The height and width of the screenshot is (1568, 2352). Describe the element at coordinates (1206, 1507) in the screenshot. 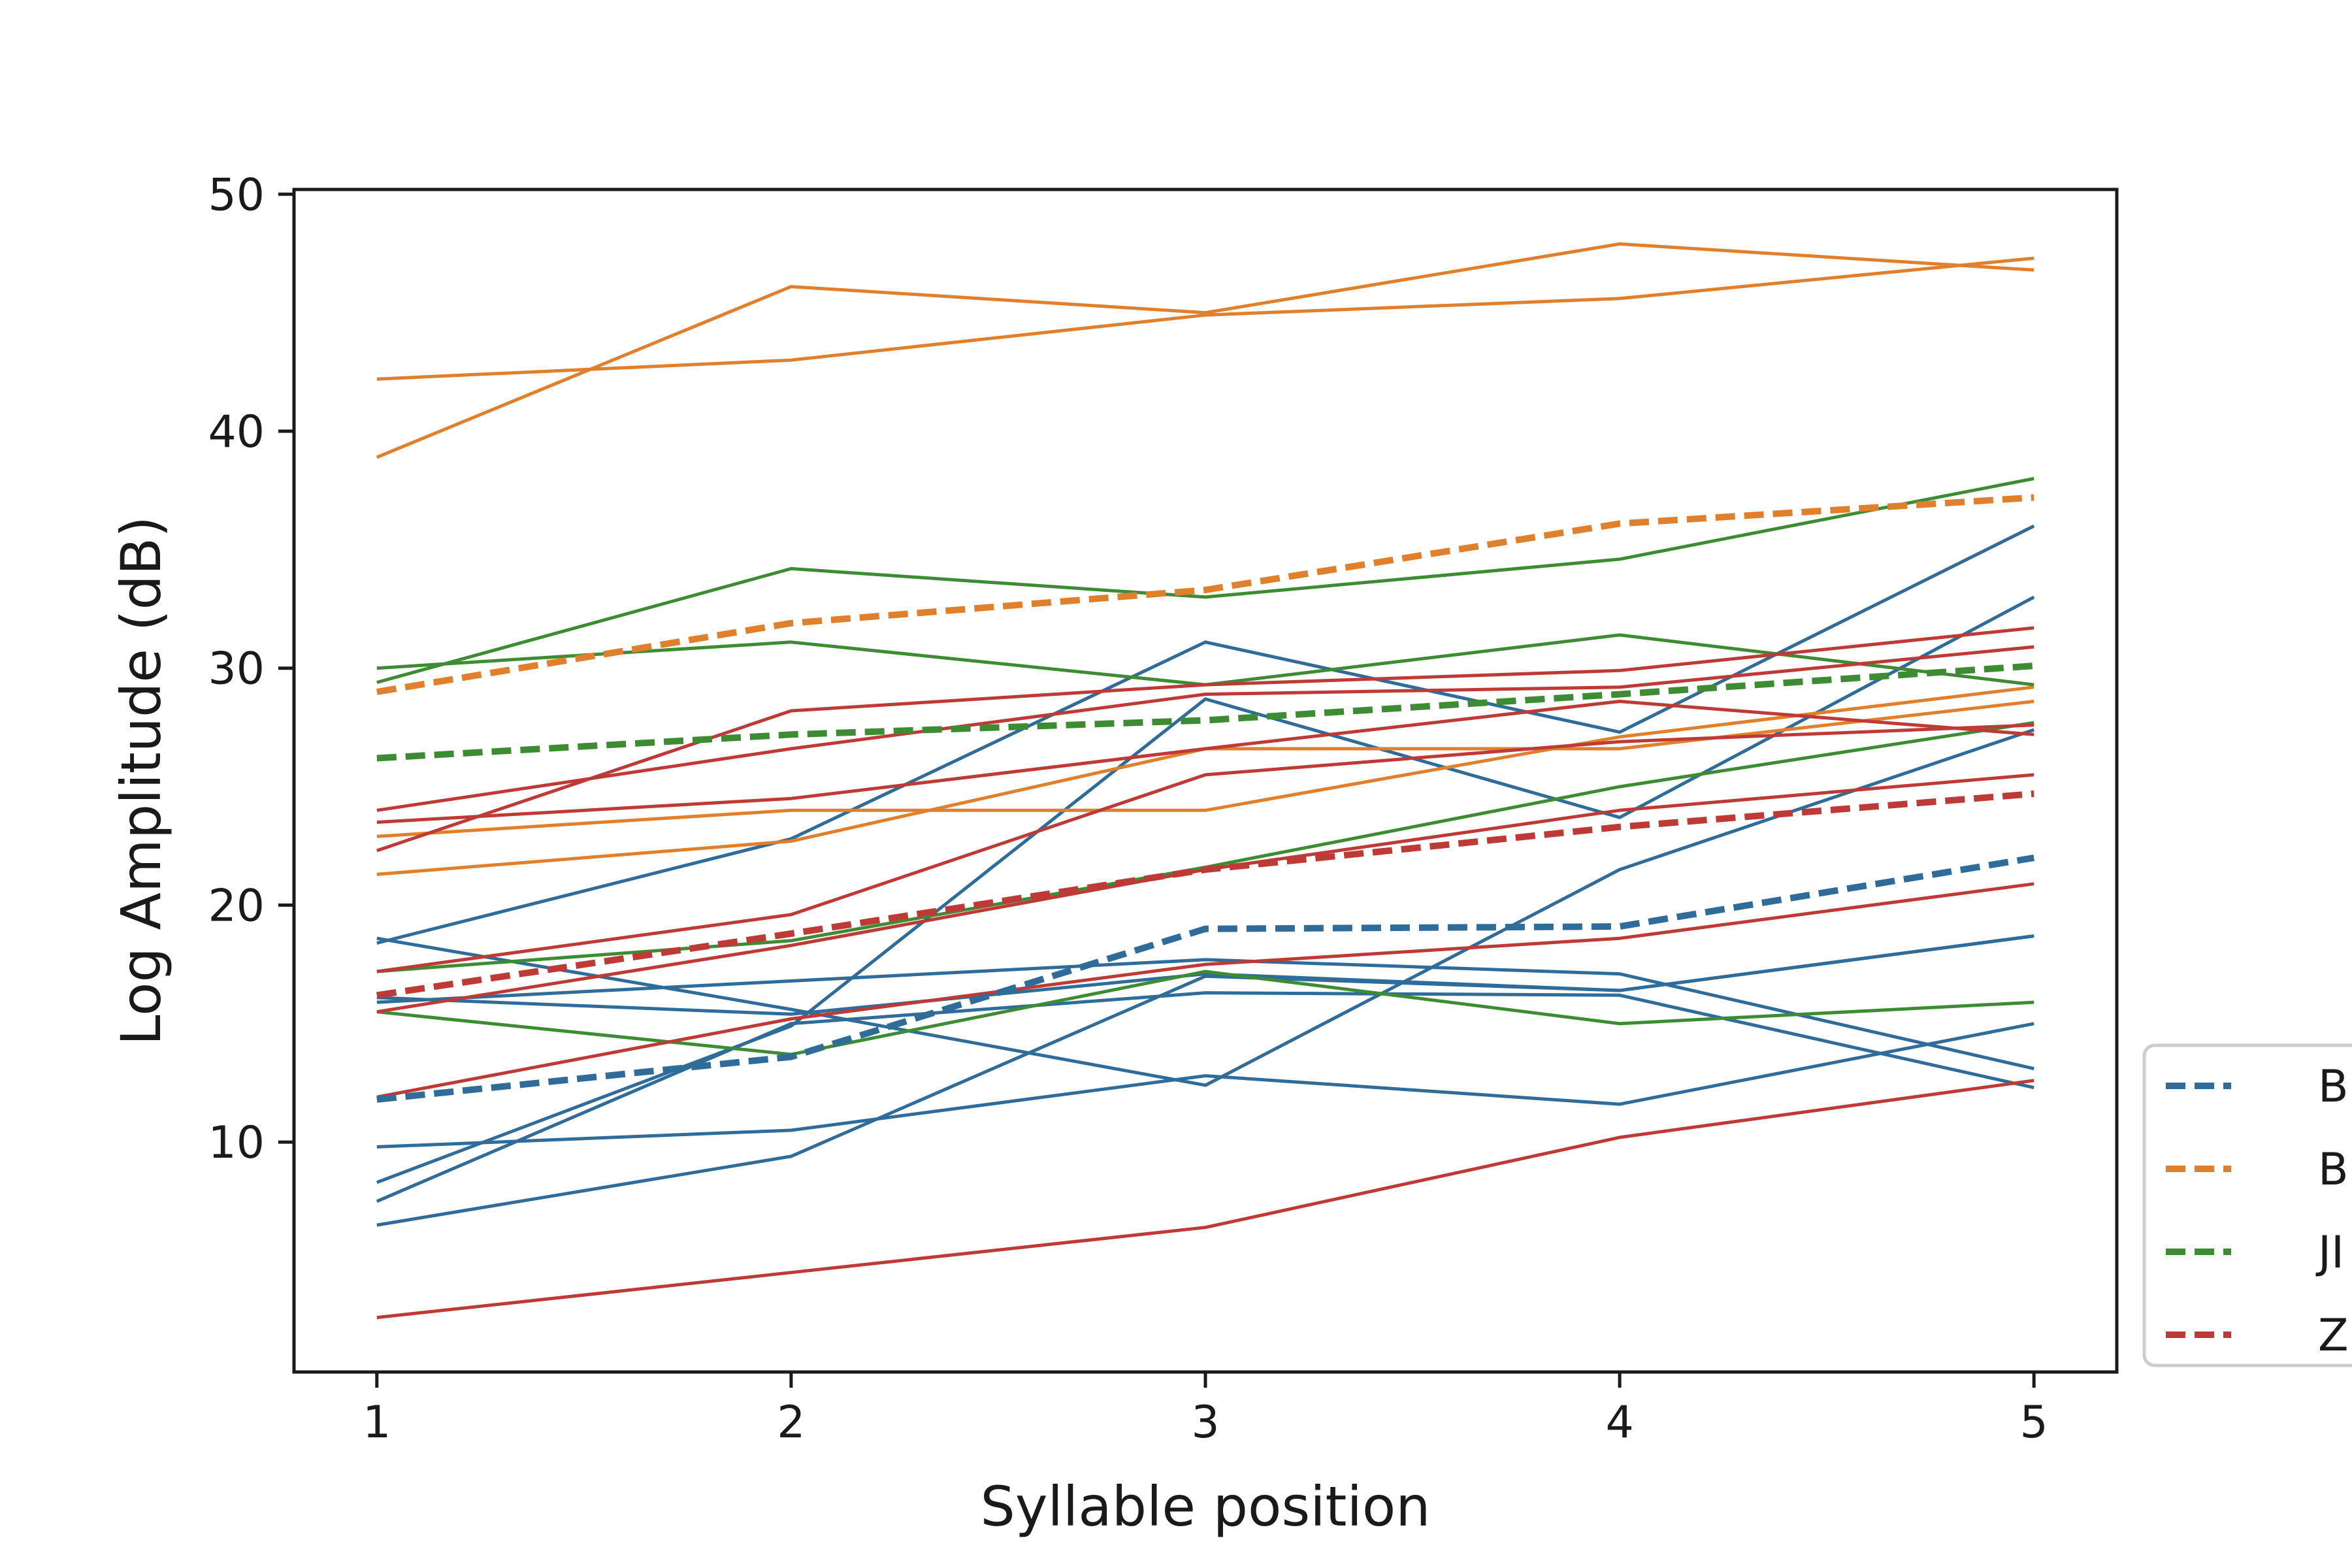

I see `x-axis-title: Syllable position` at that location.